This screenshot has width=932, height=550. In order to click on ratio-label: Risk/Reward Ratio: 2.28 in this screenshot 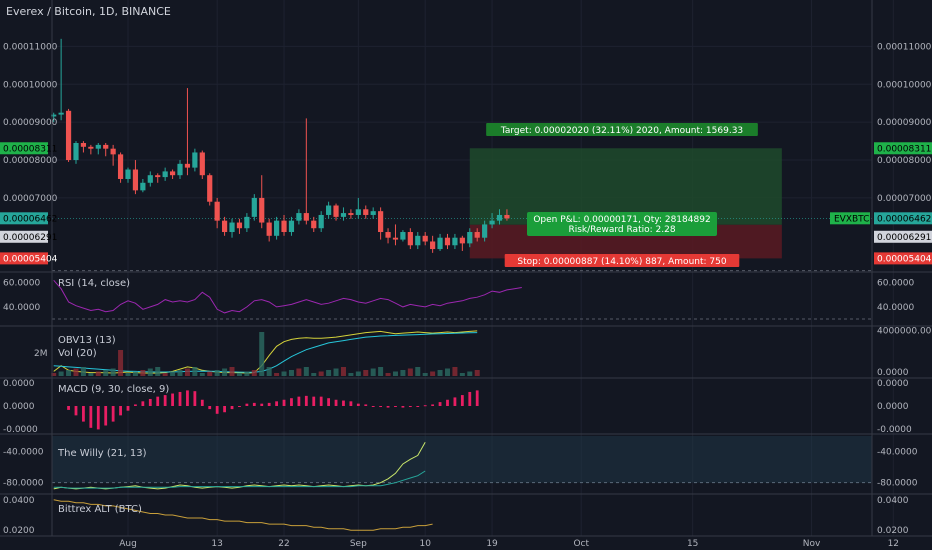, I will do `click(621, 230)`.